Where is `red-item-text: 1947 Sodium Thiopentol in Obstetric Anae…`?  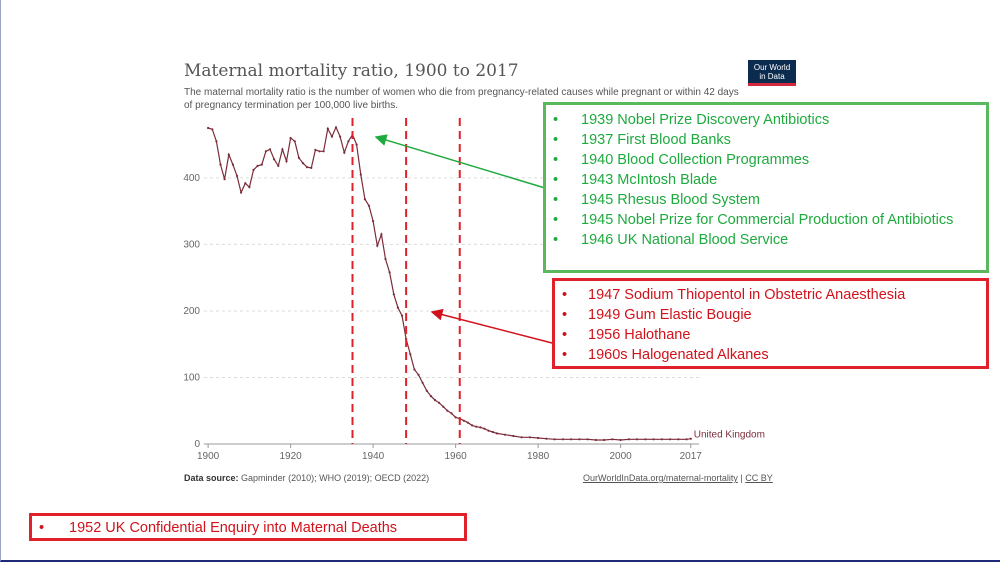
red-item-text: 1947 Sodium Thiopentol in Obstetric Anae… is located at coordinates (747, 295).